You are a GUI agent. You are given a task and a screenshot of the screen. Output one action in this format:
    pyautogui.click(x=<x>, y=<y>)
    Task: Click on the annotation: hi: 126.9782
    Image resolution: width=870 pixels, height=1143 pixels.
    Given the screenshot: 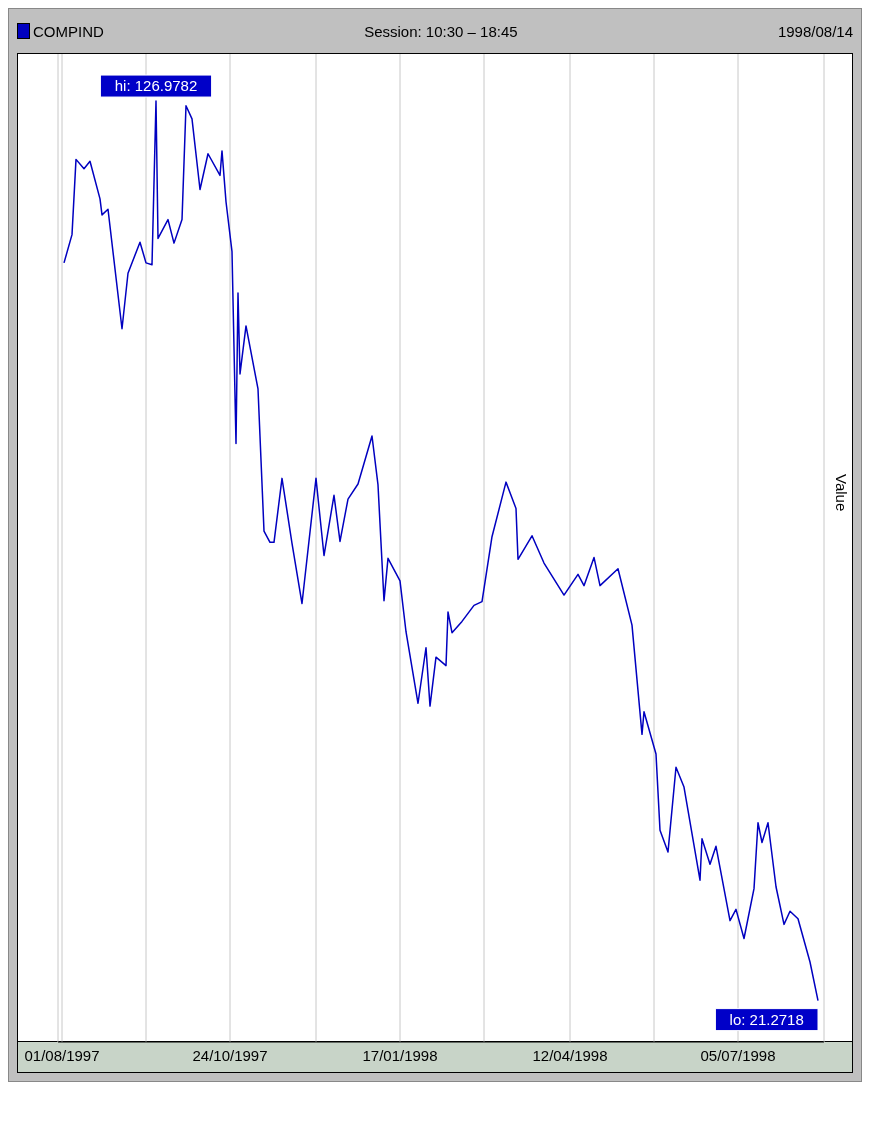 What is the action you would take?
    pyautogui.click(x=156, y=86)
    